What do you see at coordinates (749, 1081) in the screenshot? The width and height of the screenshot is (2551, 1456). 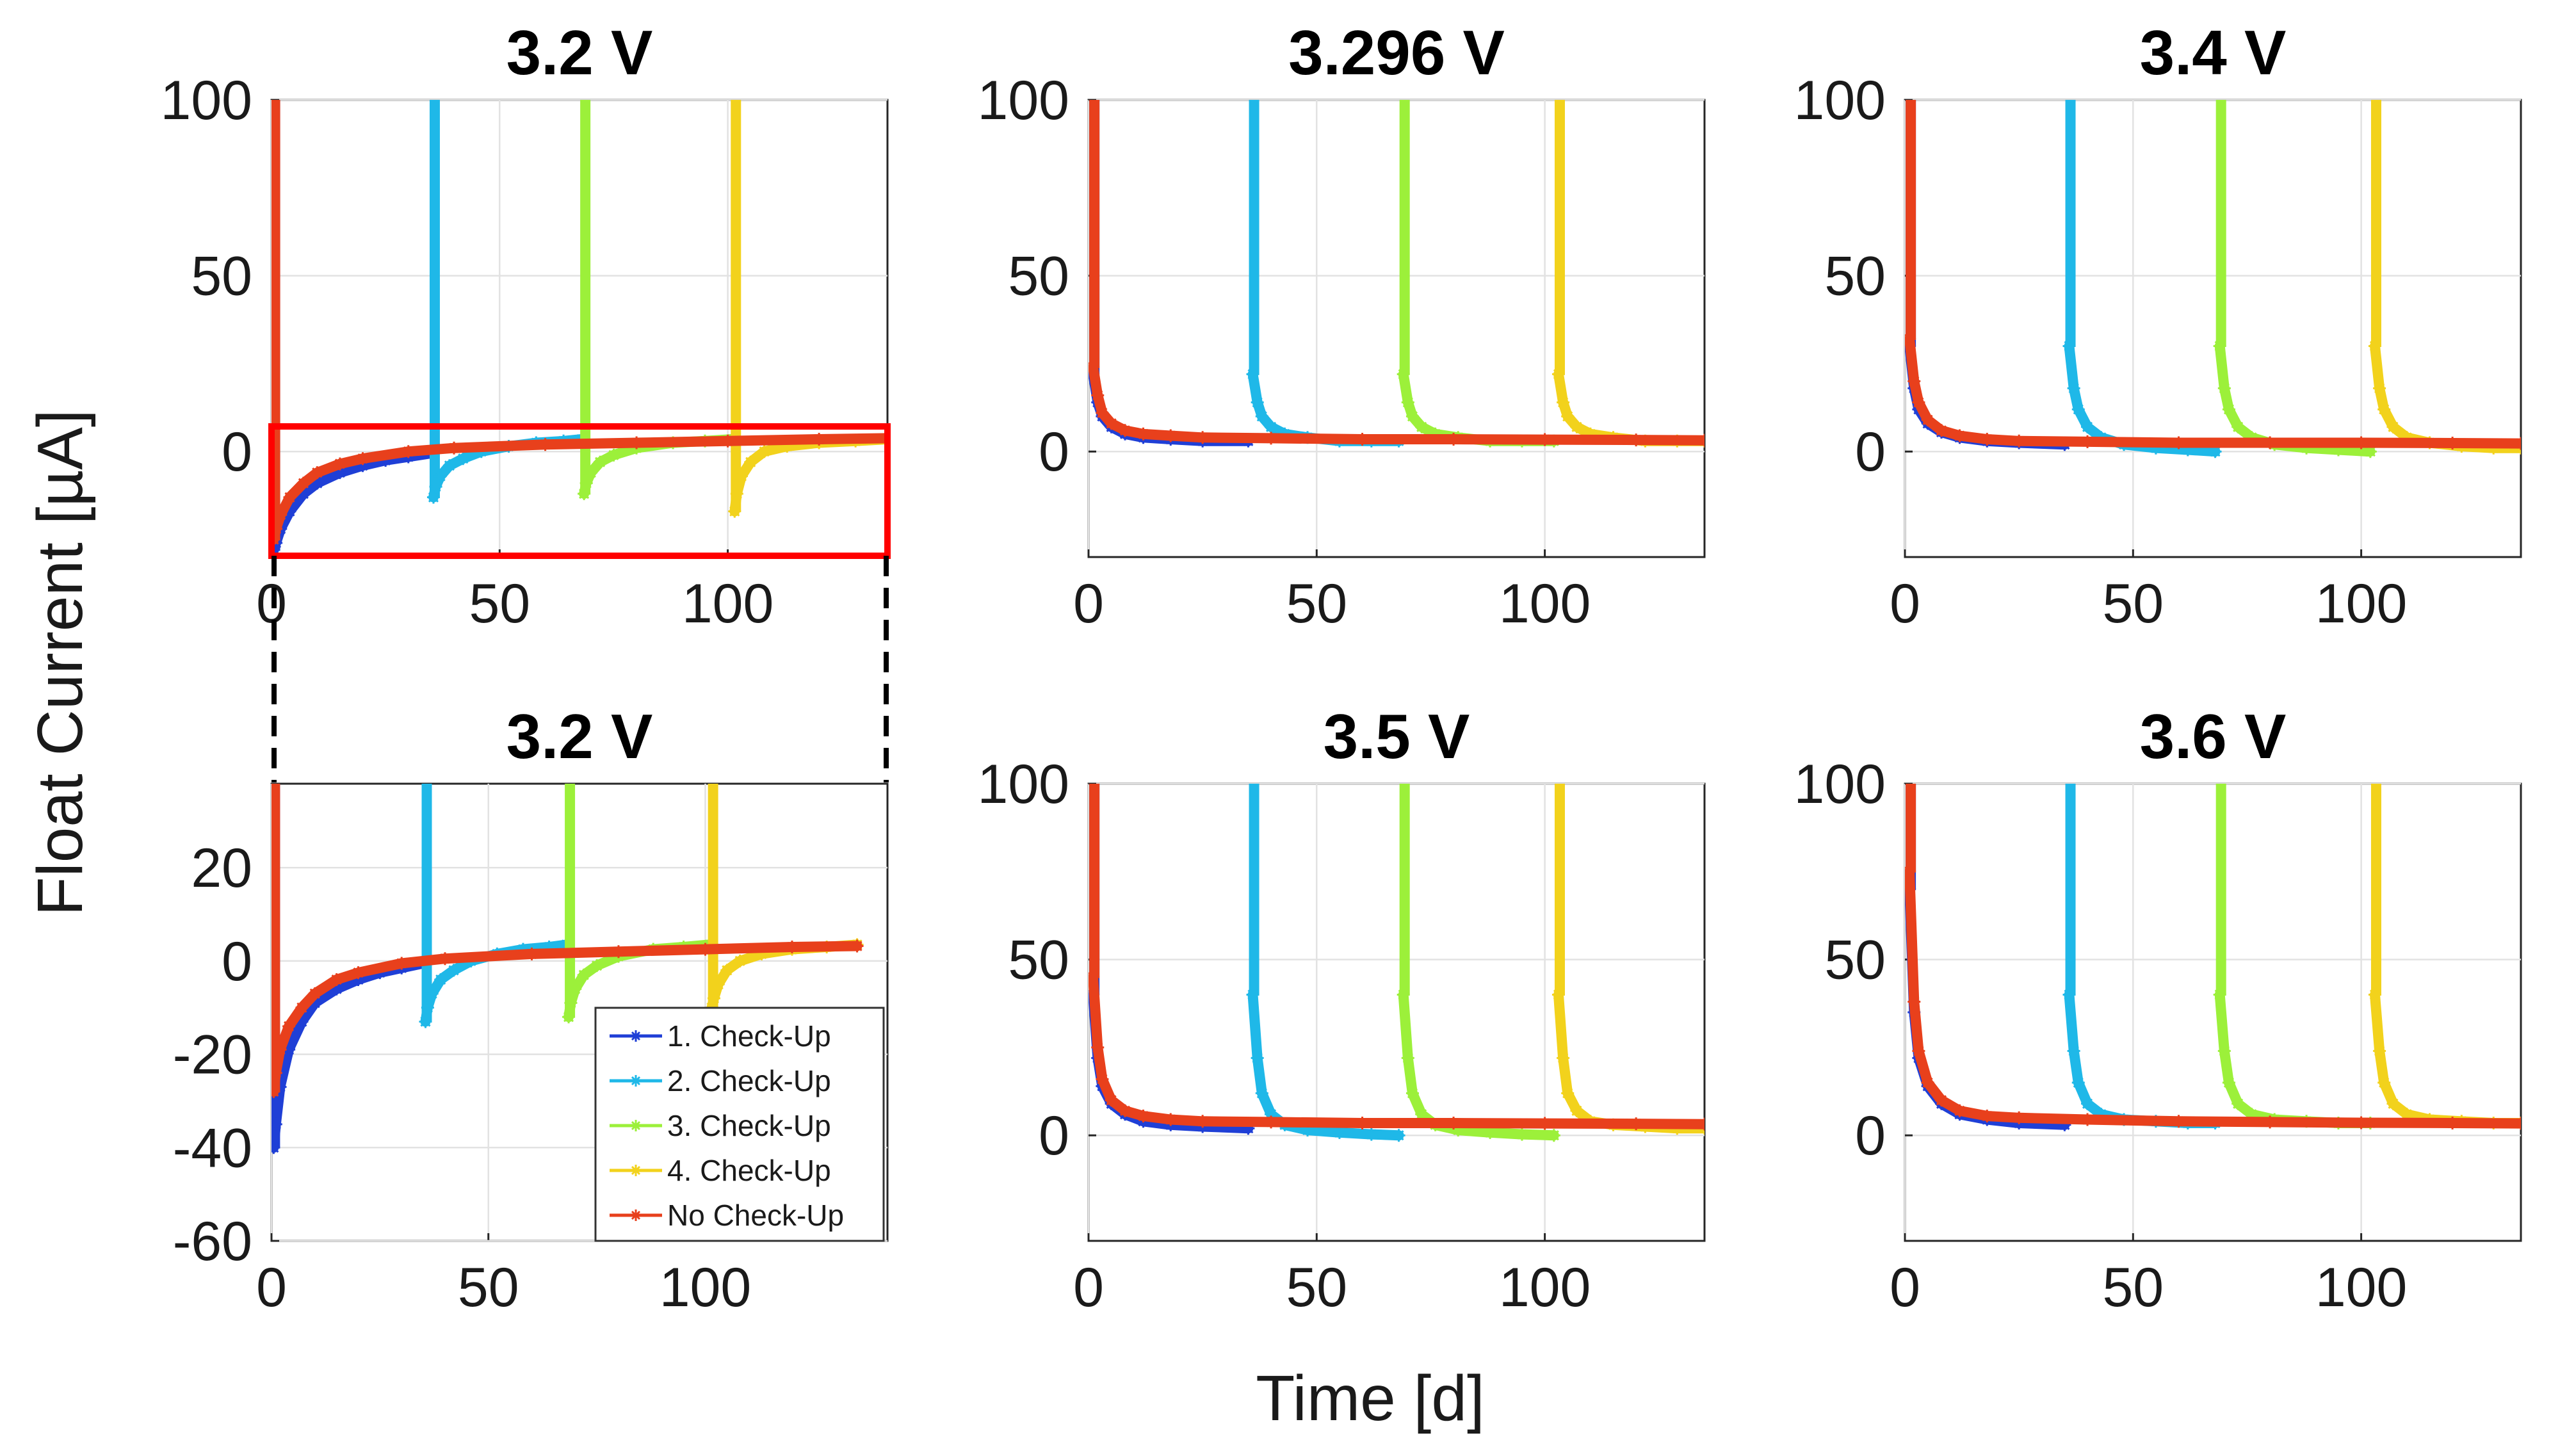 I see `legend-label: 2. Check-Up` at bounding box center [749, 1081].